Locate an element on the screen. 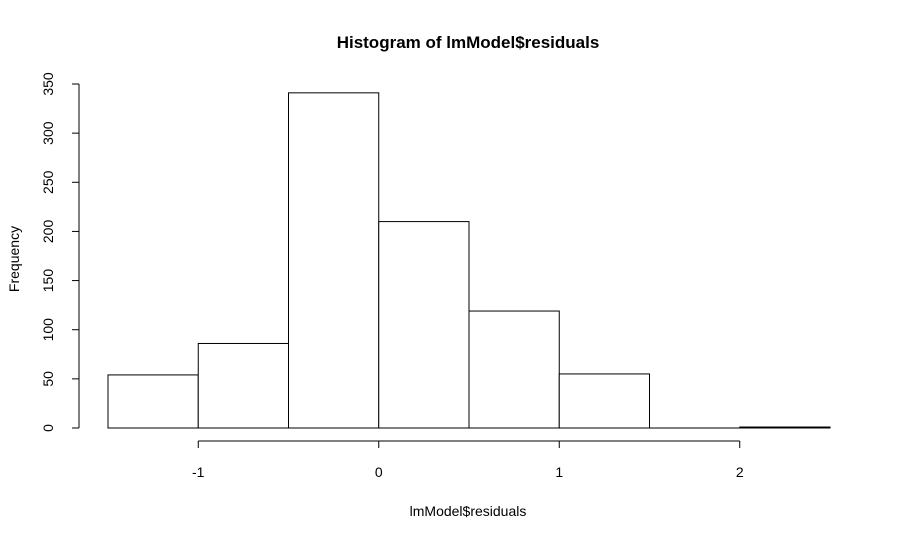 Image resolution: width=900 pixels, height=540 pixels. y-tick-label: 50 is located at coordinates (48, 379).